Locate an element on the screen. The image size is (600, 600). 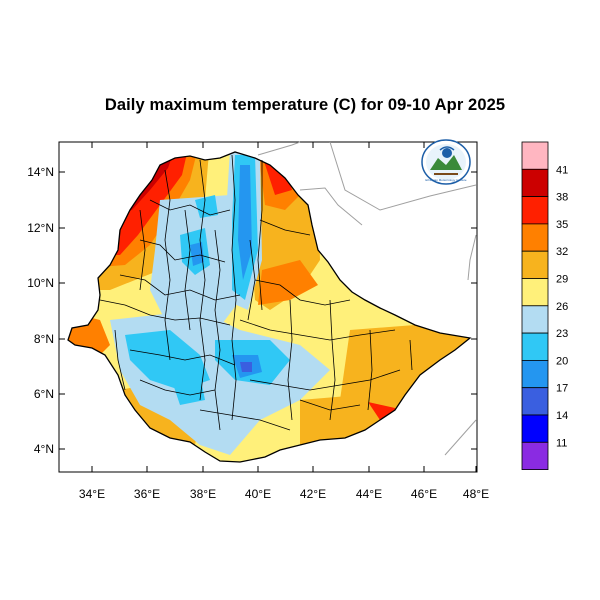
x-tick-48: 48°E is located at coordinates (476, 494).